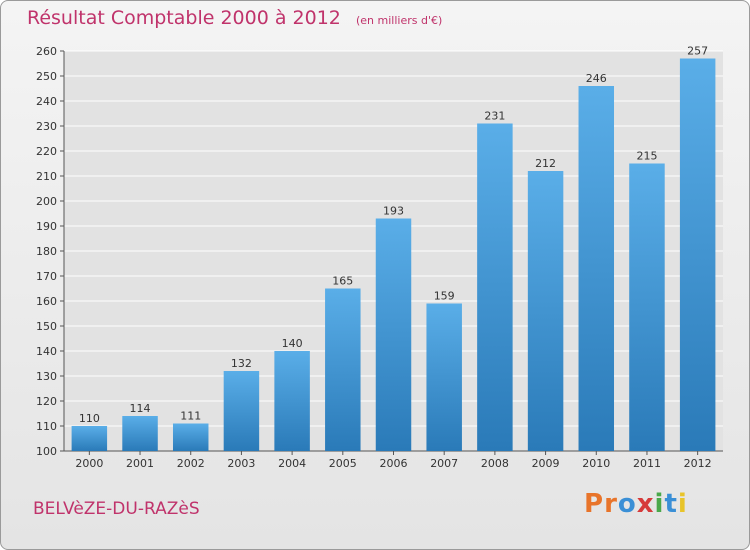 The width and height of the screenshot is (750, 550). What do you see at coordinates (190, 416) in the screenshot?
I see `data-label: 111` at bounding box center [190, 416].